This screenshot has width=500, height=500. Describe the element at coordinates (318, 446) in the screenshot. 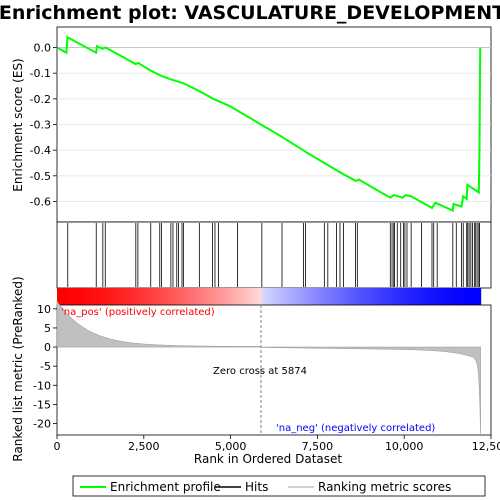

I see `x-tick-label: 7,500` at that location.